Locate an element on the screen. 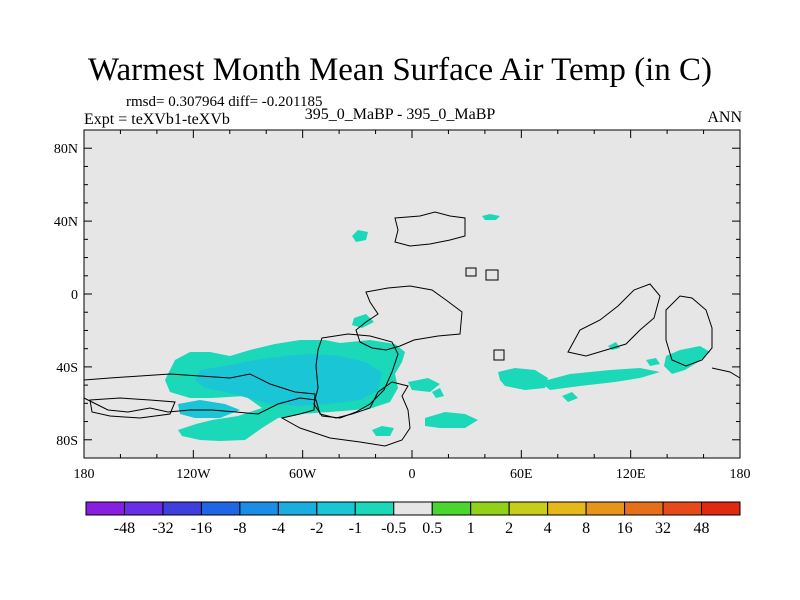 This screenshot has height=600, width=800. colorbar-label: -16 is located at coordinates (201, 528).